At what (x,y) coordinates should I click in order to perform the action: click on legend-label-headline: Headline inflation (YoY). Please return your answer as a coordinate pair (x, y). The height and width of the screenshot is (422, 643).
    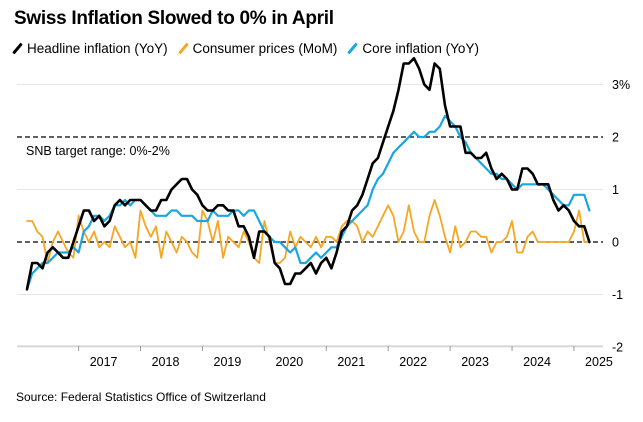
    Looking at the image, I should click on (97, 48).